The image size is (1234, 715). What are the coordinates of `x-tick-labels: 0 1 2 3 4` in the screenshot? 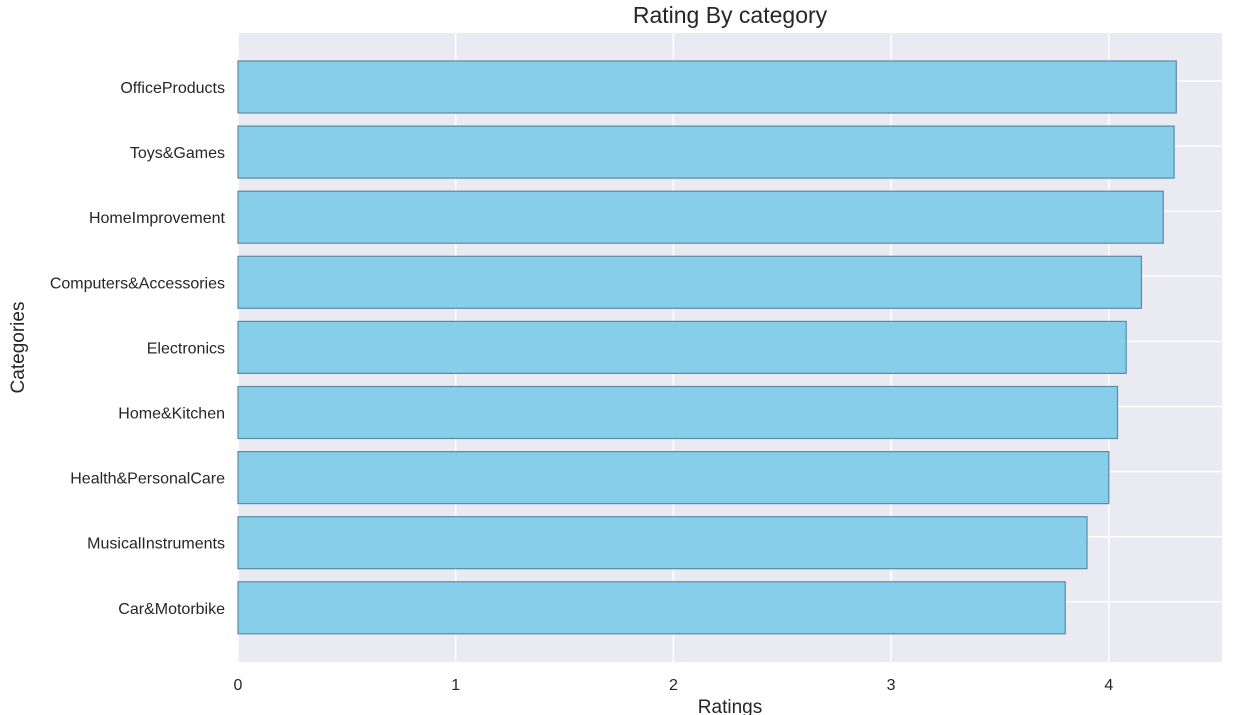 It's located at (674, 685).